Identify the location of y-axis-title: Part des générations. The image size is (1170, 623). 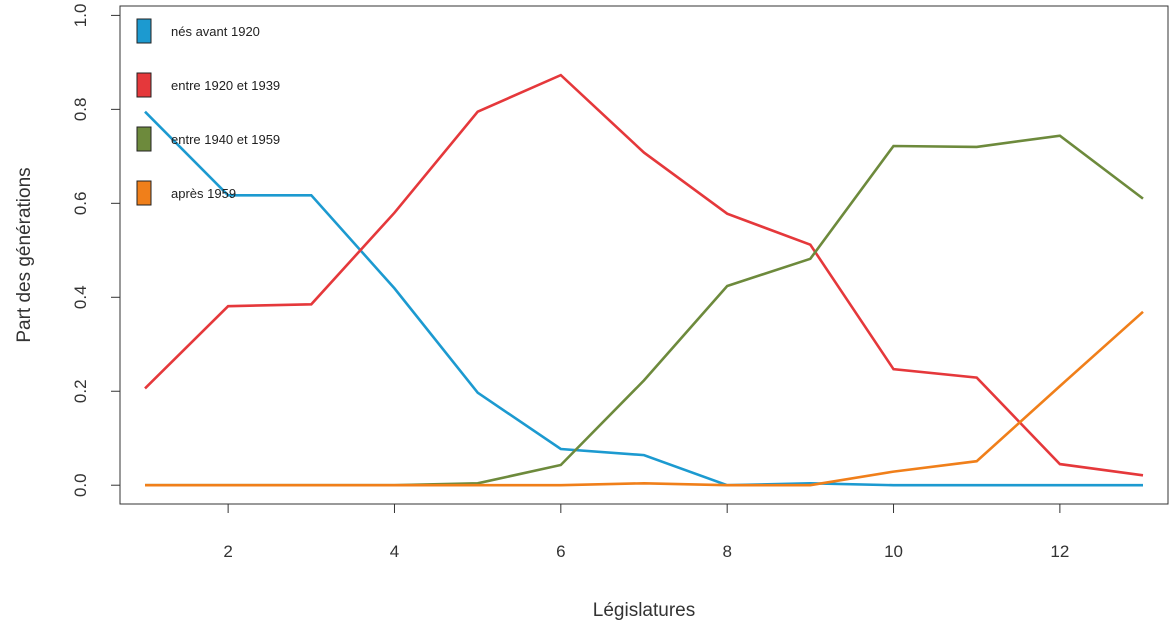
(24, 254).